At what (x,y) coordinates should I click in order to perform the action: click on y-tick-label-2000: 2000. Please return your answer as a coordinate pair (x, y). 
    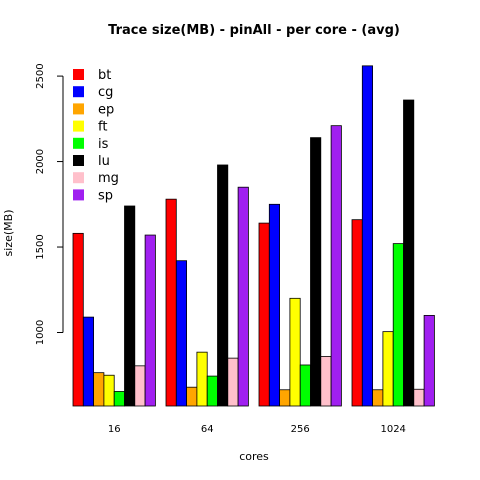
    Looking at the image, I should click on (40, 161).